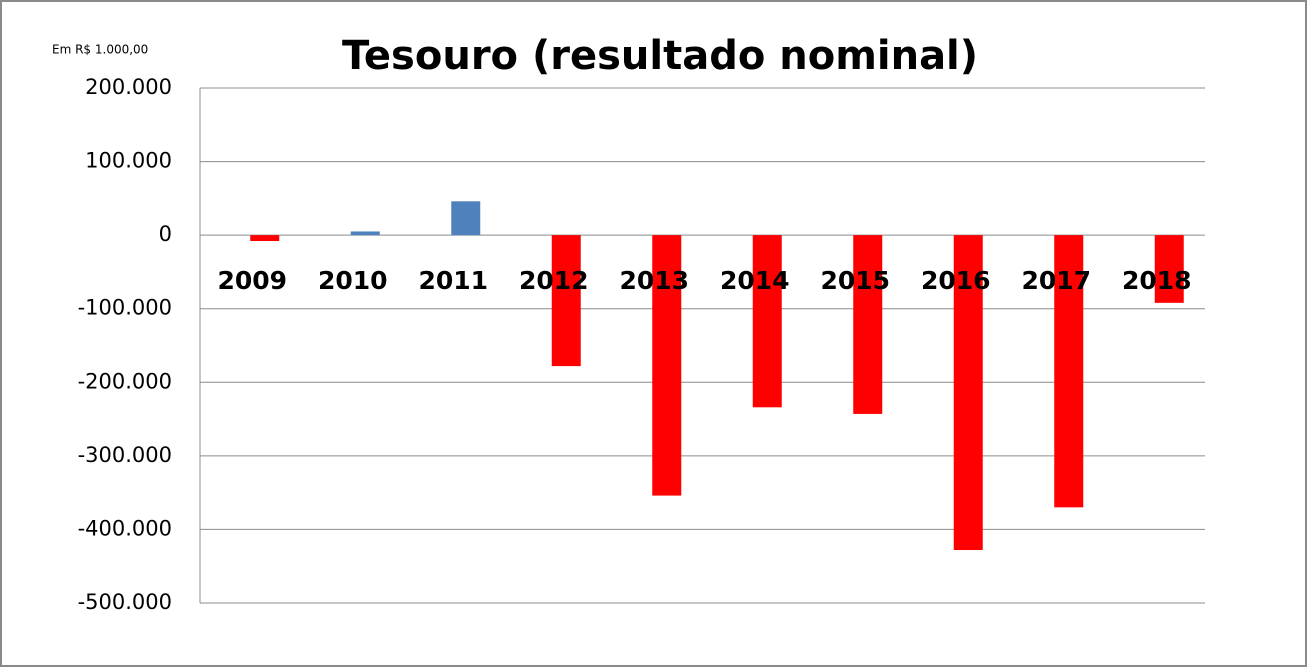  Describe the element at coordinates (125, 381) in the screenshot. I see `y-tick-label: -200.000` at that location.